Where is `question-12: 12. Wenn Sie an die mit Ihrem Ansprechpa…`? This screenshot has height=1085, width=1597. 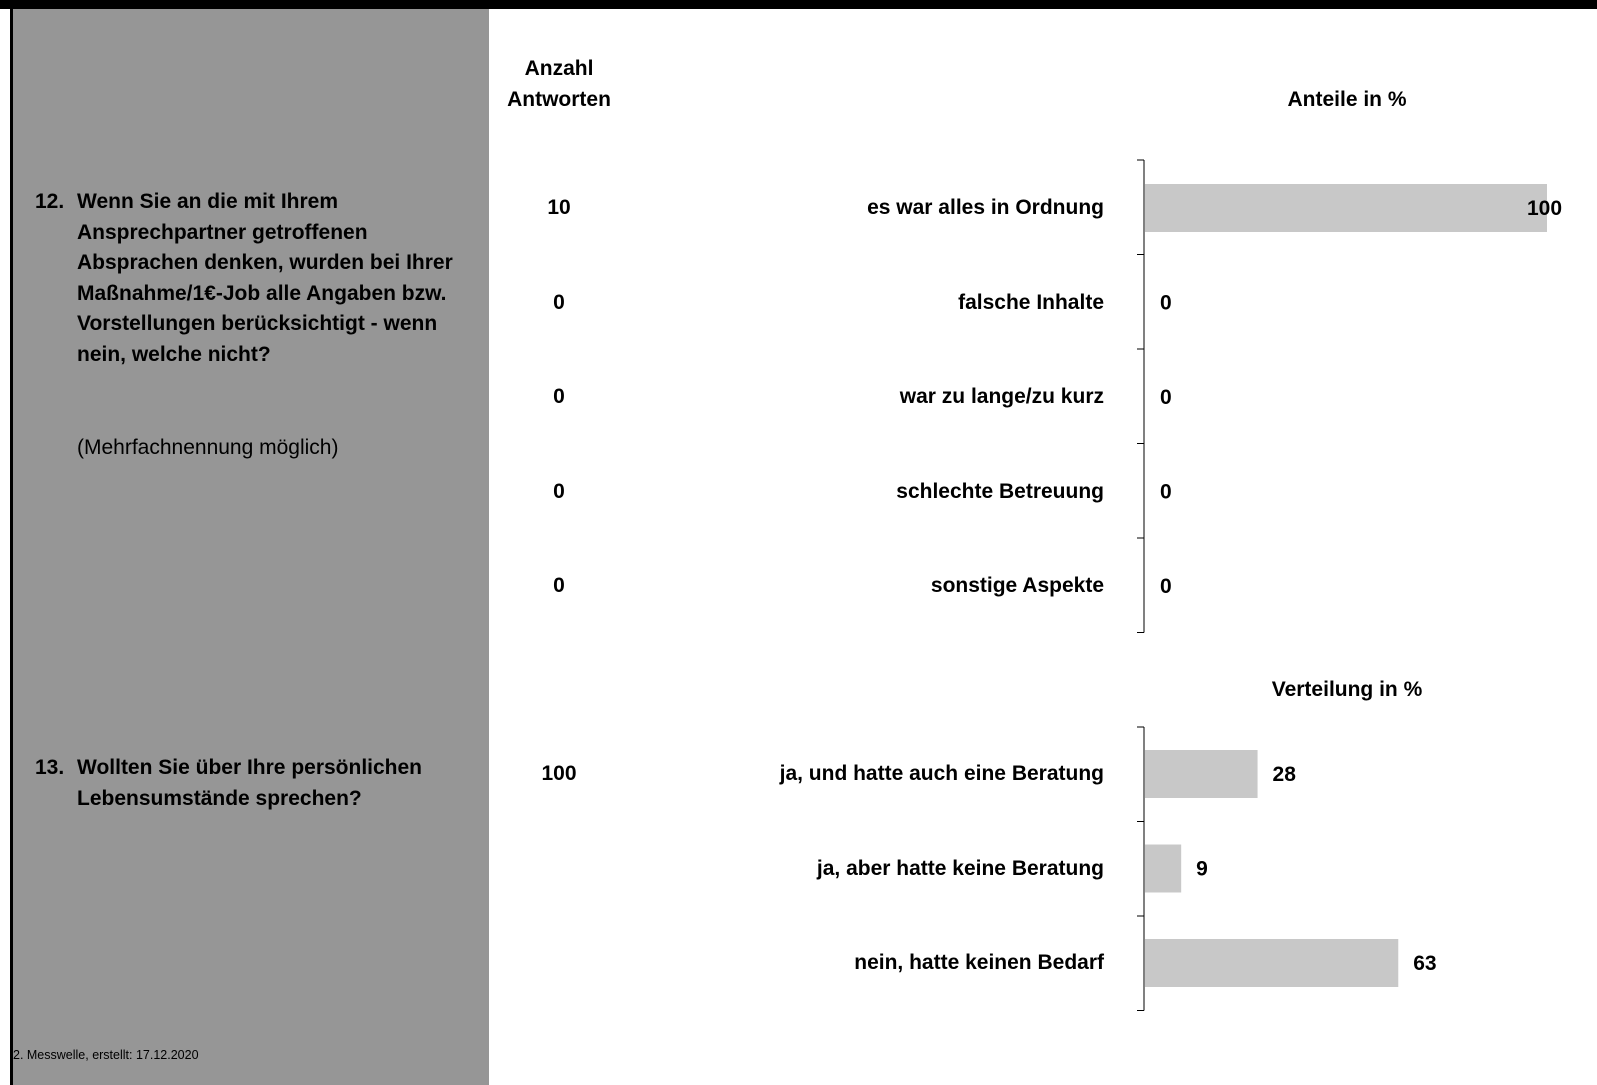 question-12: 12. Wenn Sie an die mit Ihrem Ansprechpa… is located at coordinates (250, 279).